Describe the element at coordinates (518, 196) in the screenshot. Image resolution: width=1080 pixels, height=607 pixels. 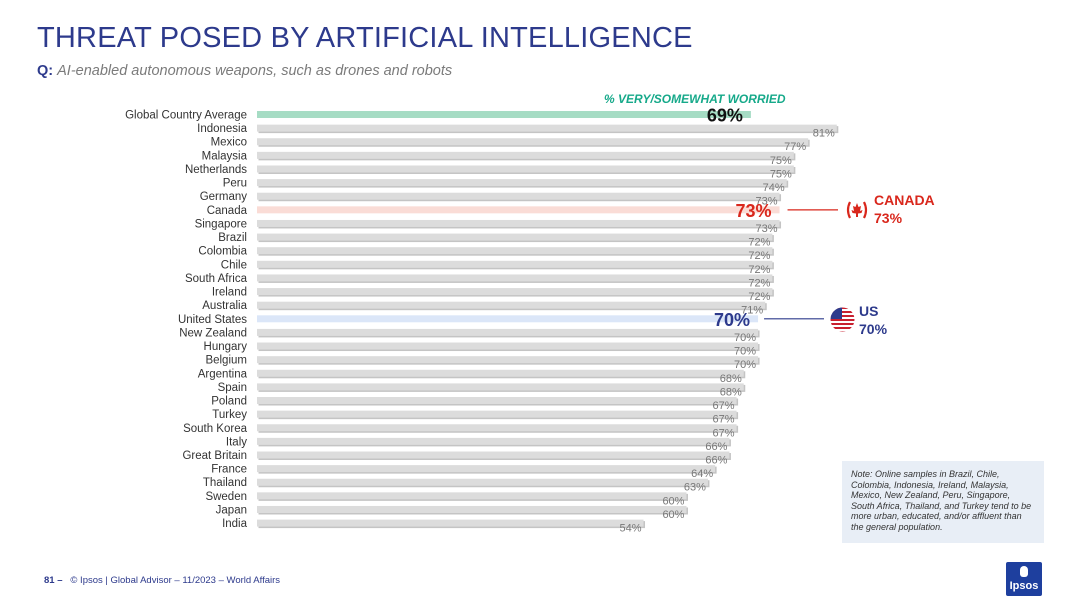
I see `bar-germany` at that location.